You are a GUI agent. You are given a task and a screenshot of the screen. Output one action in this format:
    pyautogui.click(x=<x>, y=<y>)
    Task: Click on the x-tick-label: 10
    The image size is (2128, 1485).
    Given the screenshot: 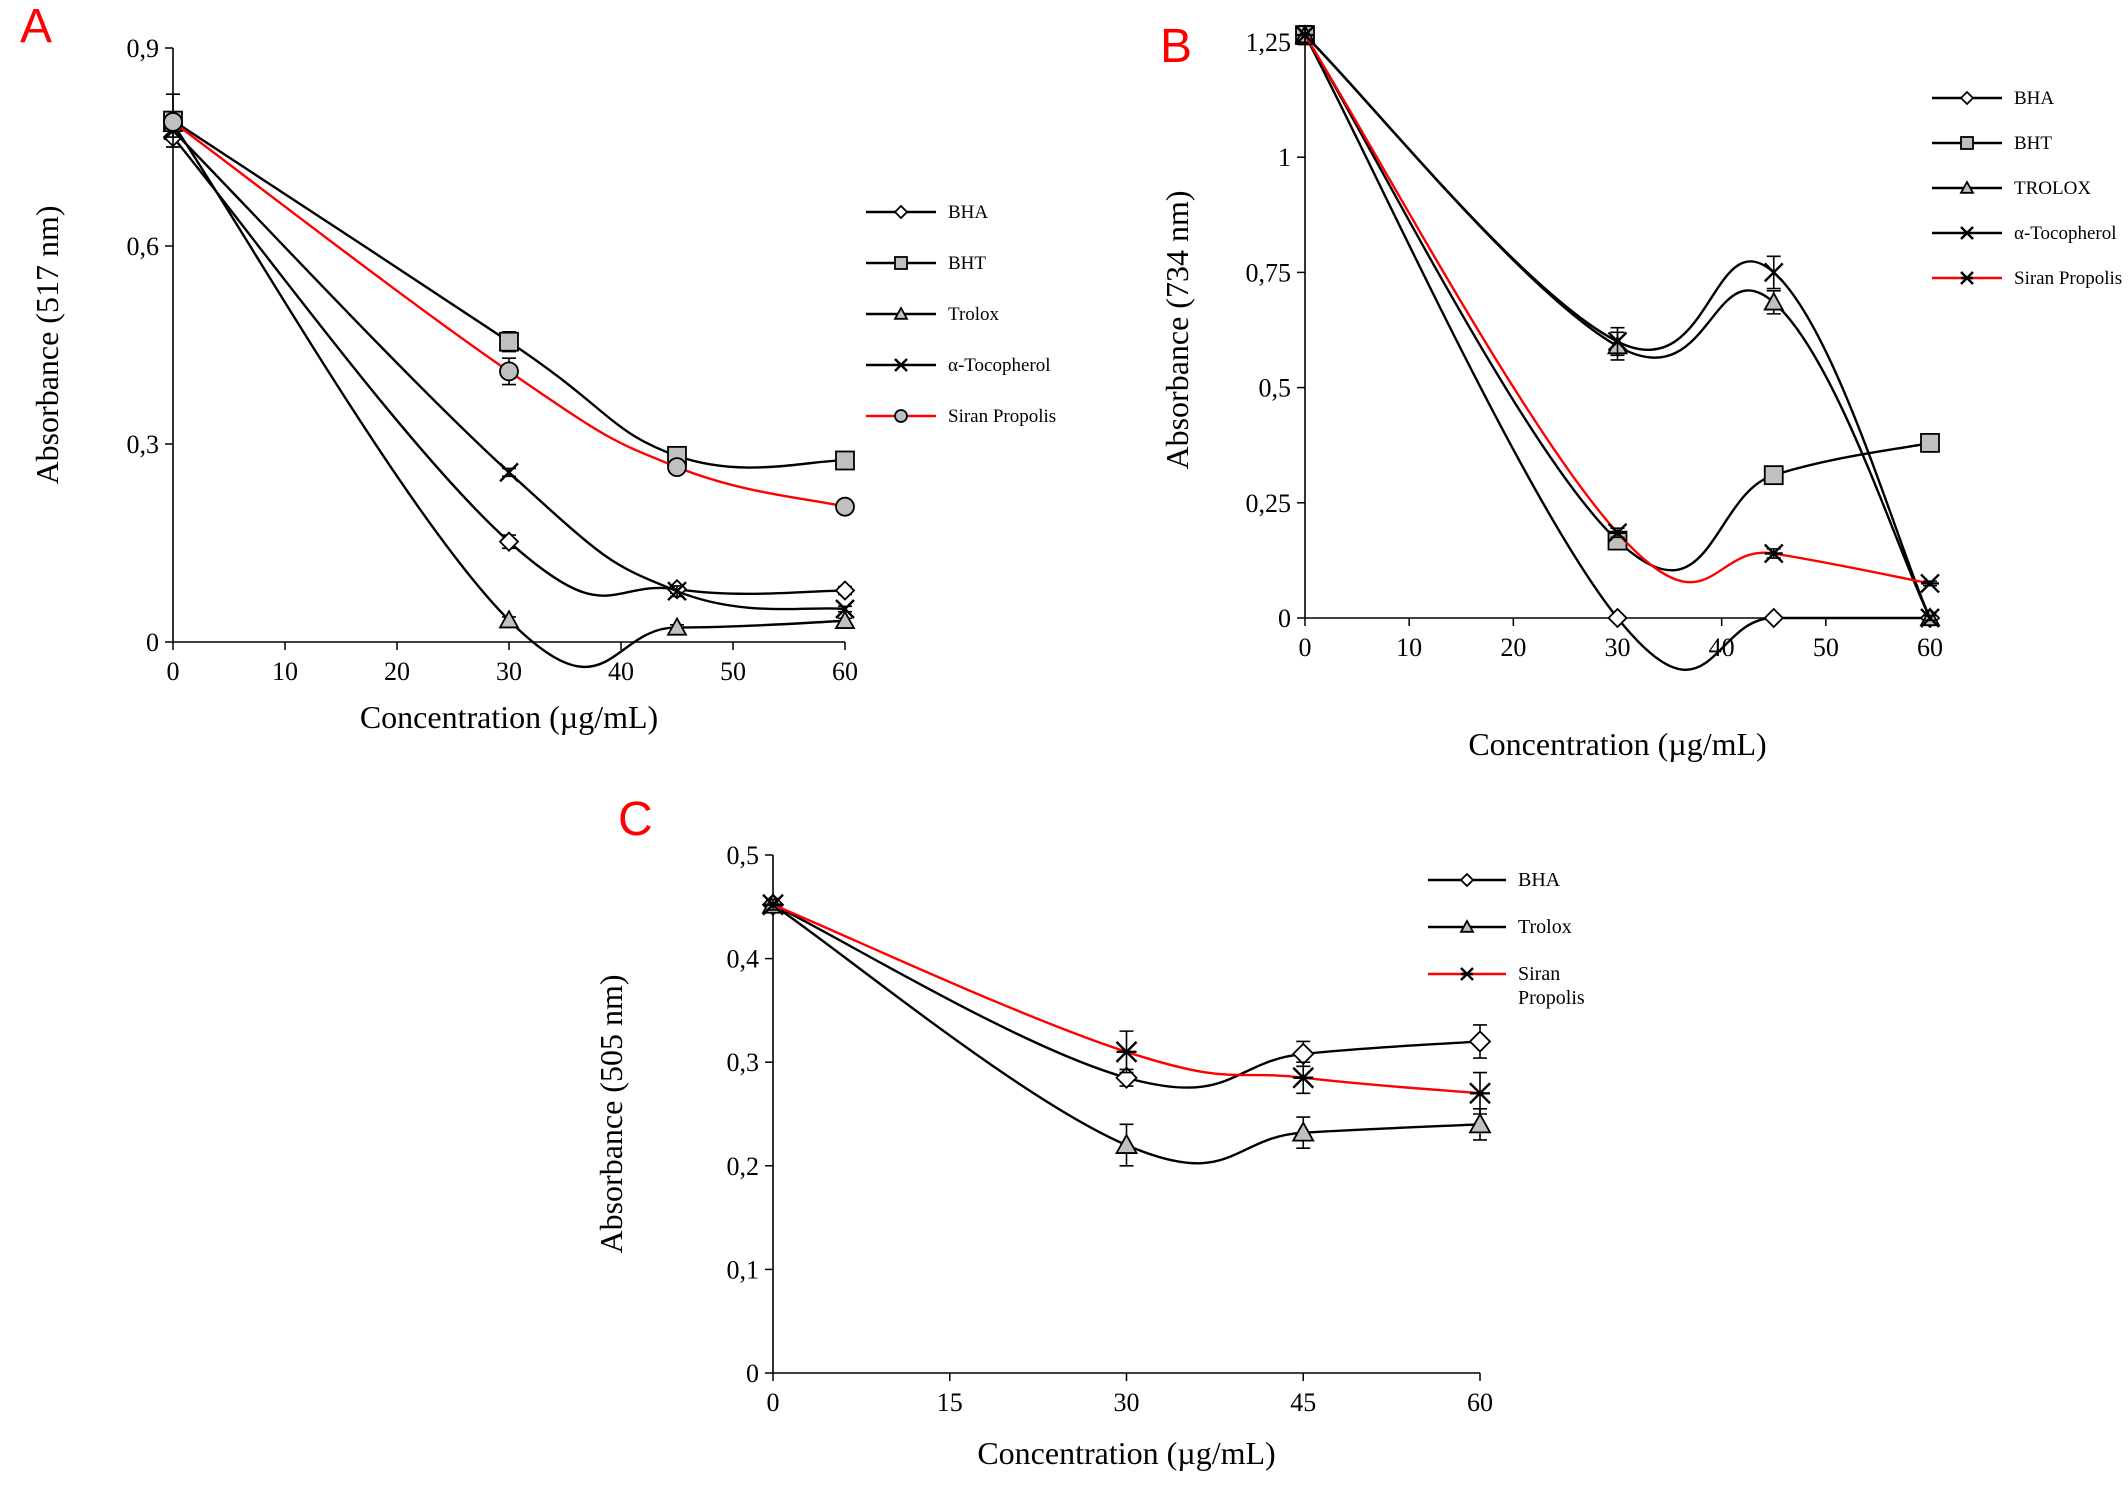 What is the action you would take?
    pyautogui.click(x=285, y=671)
    